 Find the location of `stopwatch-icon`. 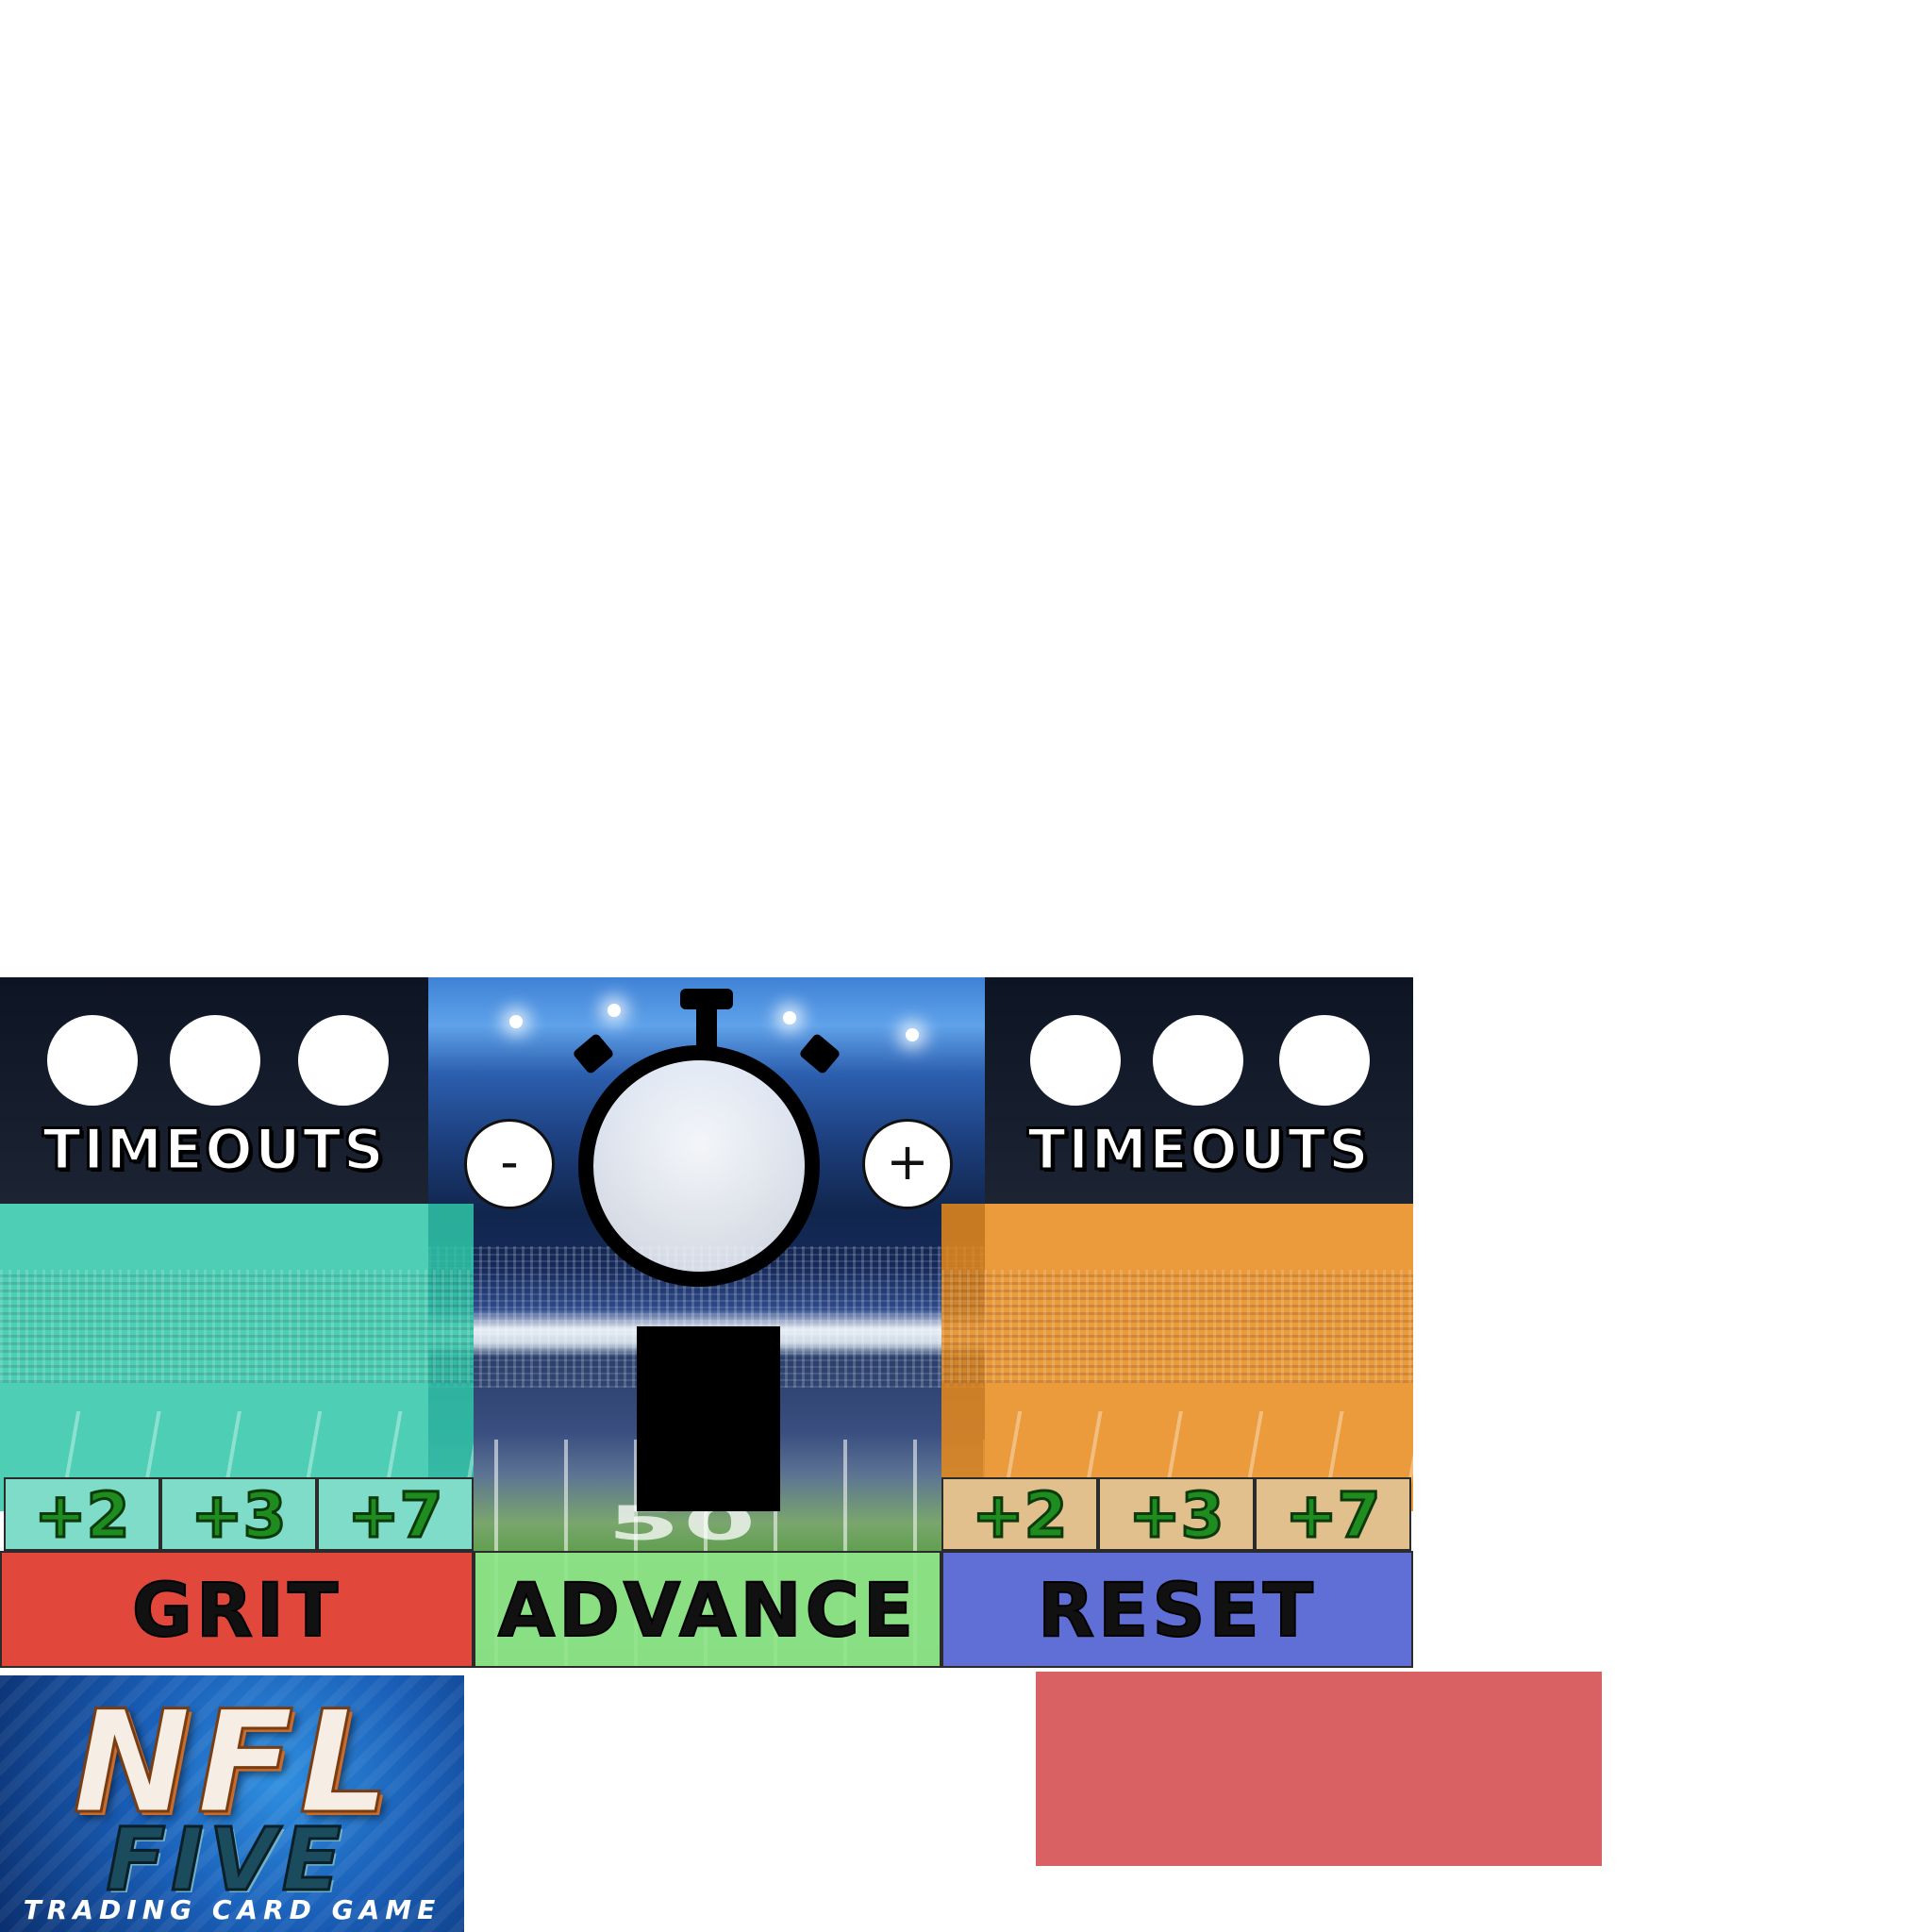

stopwatch-icon is located at coordinates (699, 1166).